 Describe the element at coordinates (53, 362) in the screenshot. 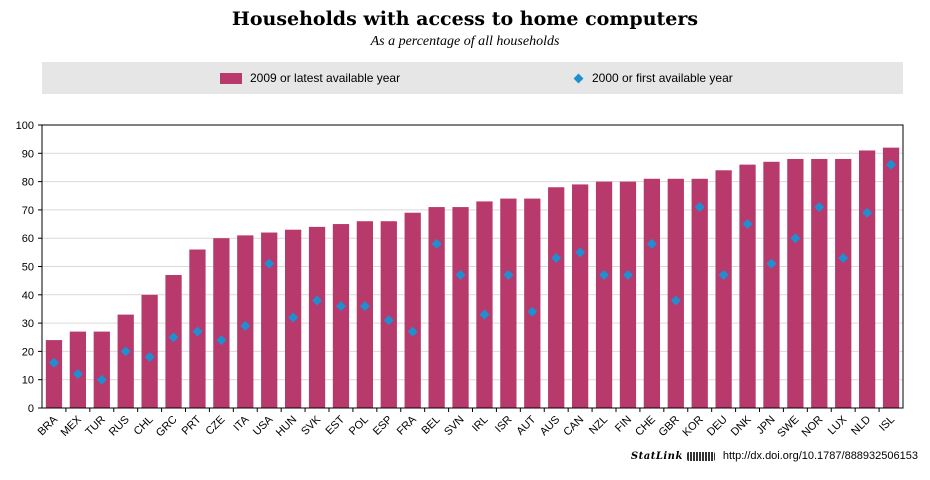

I see `marker-bra` at that location.